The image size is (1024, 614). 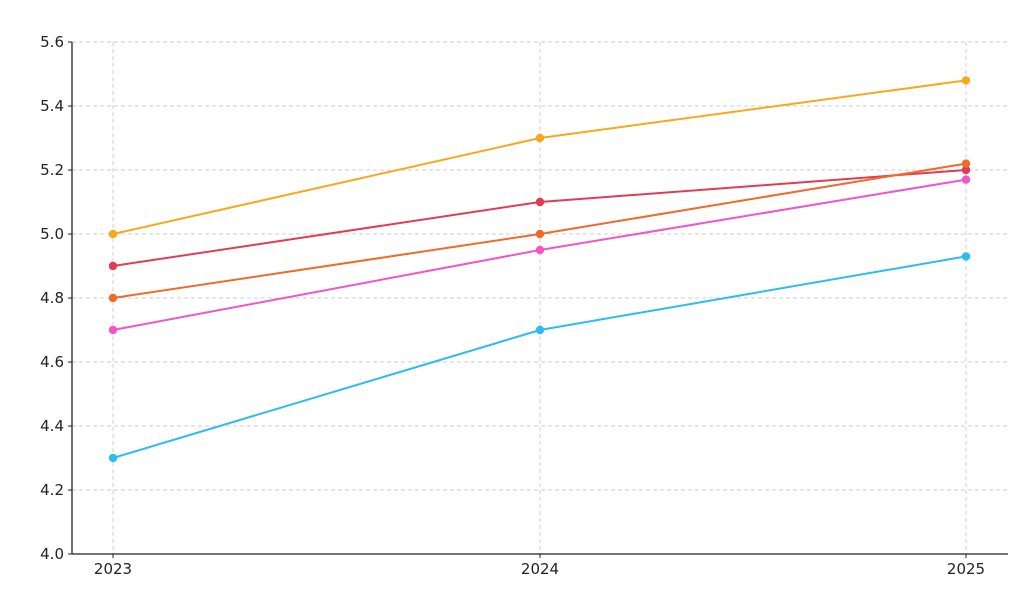 What do you see at coordinates (52, 298) in the screenshot?
I see `y-tick-label: 4.8` at bounding box center [52, 298].